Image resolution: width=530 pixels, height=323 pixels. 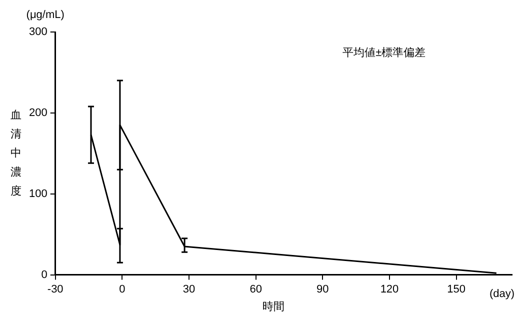 What do you see at coordinates (44, 274) in the screenshot?
I see `y-tick-label: 0` at bounding box center [44, 274].